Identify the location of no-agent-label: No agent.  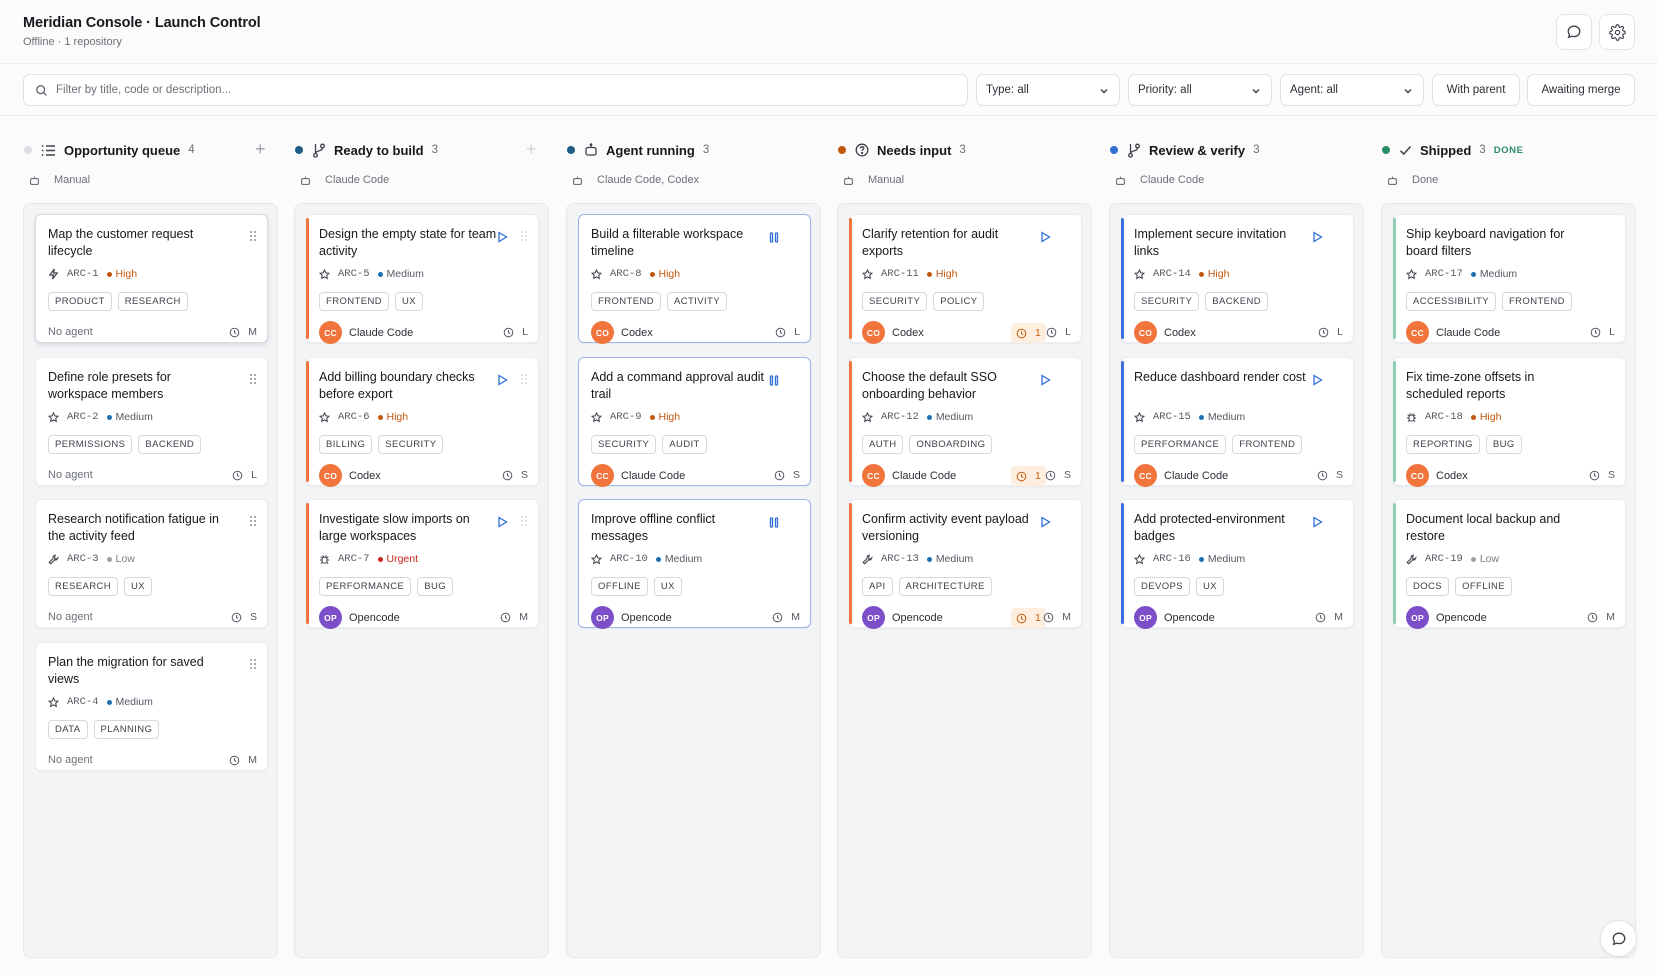
(70, 760).